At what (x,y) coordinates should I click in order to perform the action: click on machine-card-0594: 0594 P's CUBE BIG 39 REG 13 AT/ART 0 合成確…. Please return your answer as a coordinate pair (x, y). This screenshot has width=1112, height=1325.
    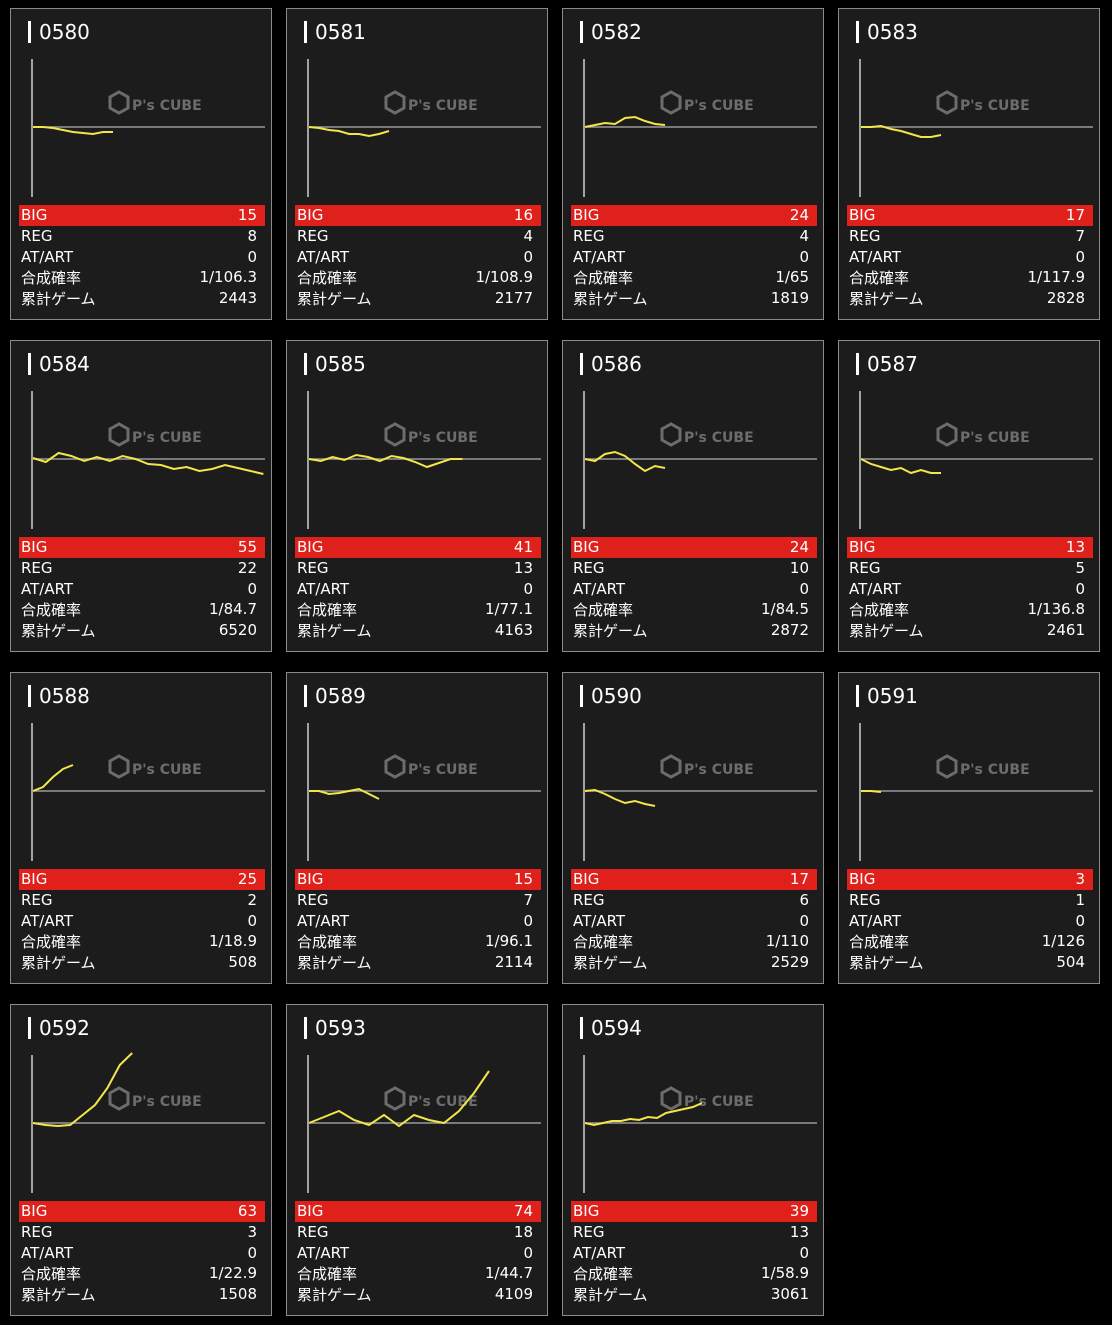
    Looking at the image, I should click on (693, 1160).